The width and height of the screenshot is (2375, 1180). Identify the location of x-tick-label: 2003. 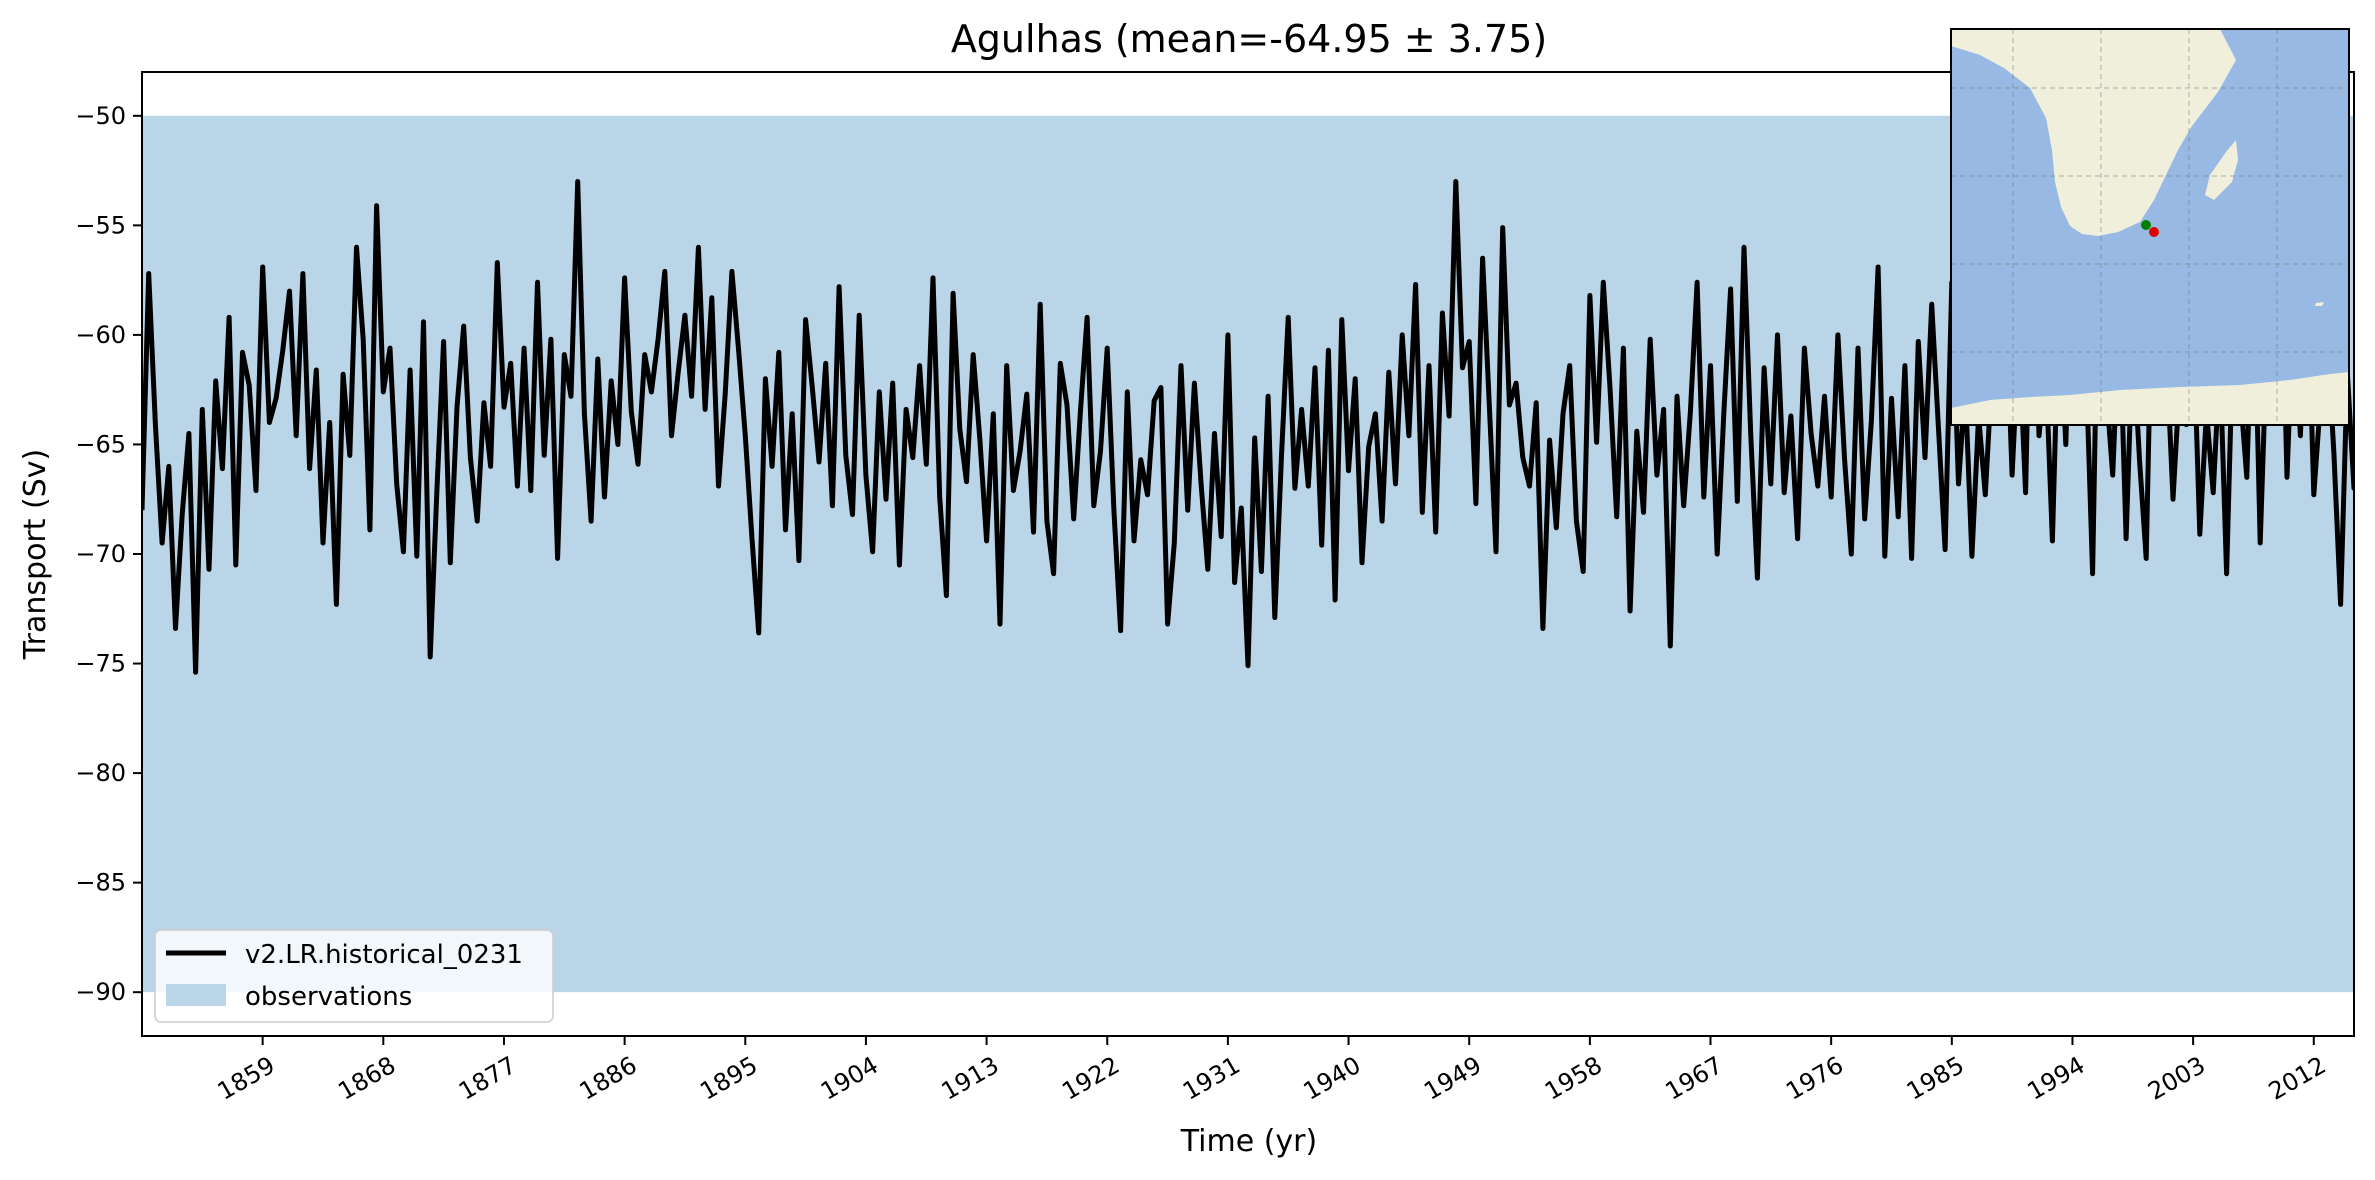
(2176, 1078).